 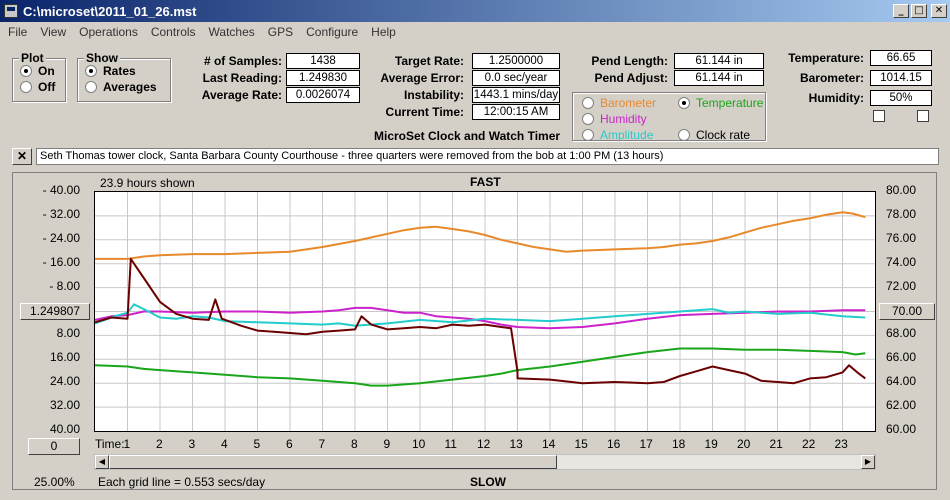 I want to click on last-reading-button: 1.249807, so click(x=55, y=311).